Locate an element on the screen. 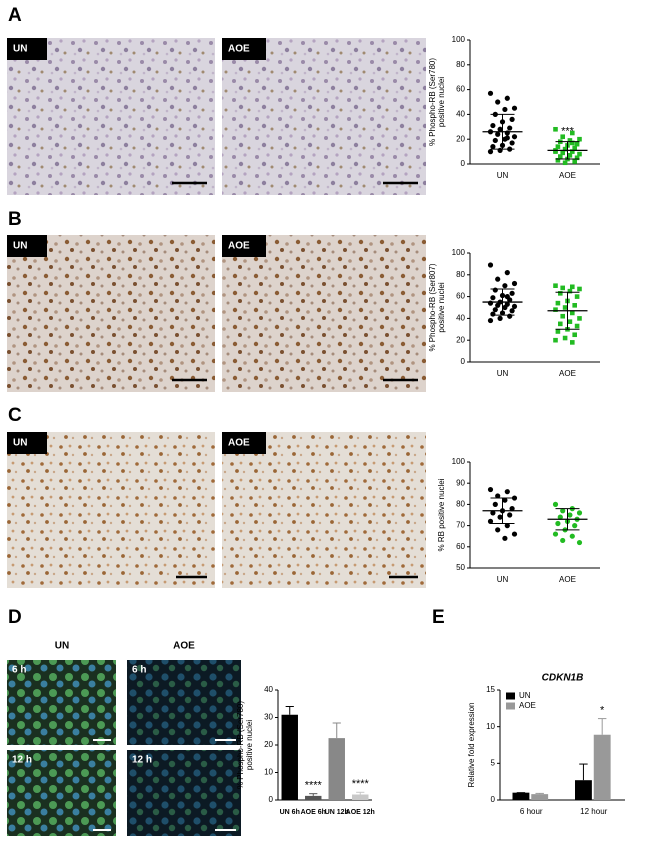 This screenshot has height=861, width=650. y-axis-label: % RB positive nuclei is located at coordinates (441, 514).